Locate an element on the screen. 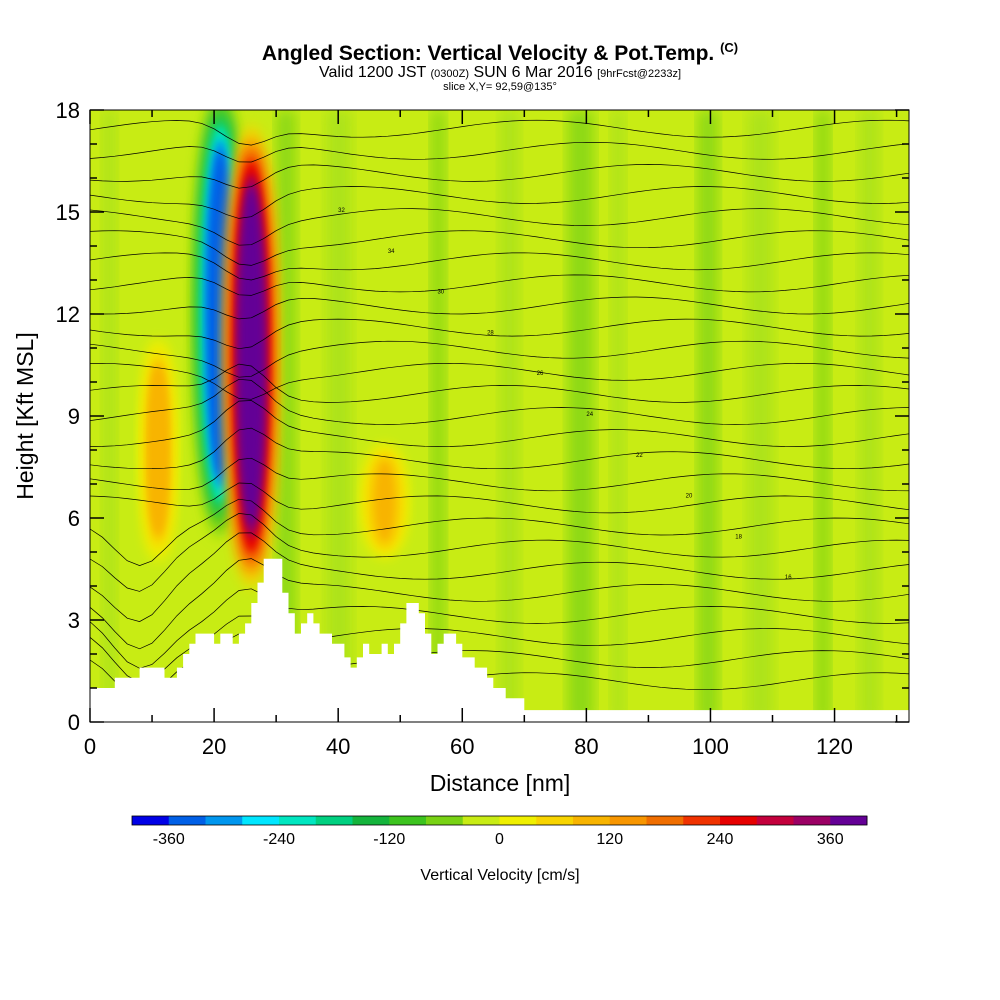 The width and height of the screenshot is (1000, 1000). slice-info: slice X,Y= 92,59@135° is located at coordinates (500, 87).